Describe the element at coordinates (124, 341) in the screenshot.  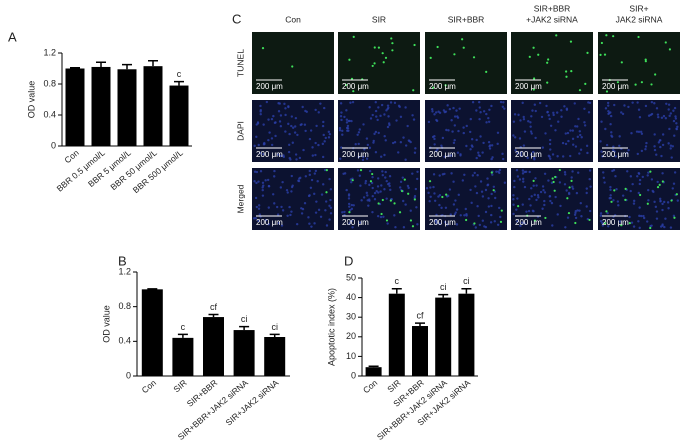
I see `y-tick-label: 0.4` at that location.